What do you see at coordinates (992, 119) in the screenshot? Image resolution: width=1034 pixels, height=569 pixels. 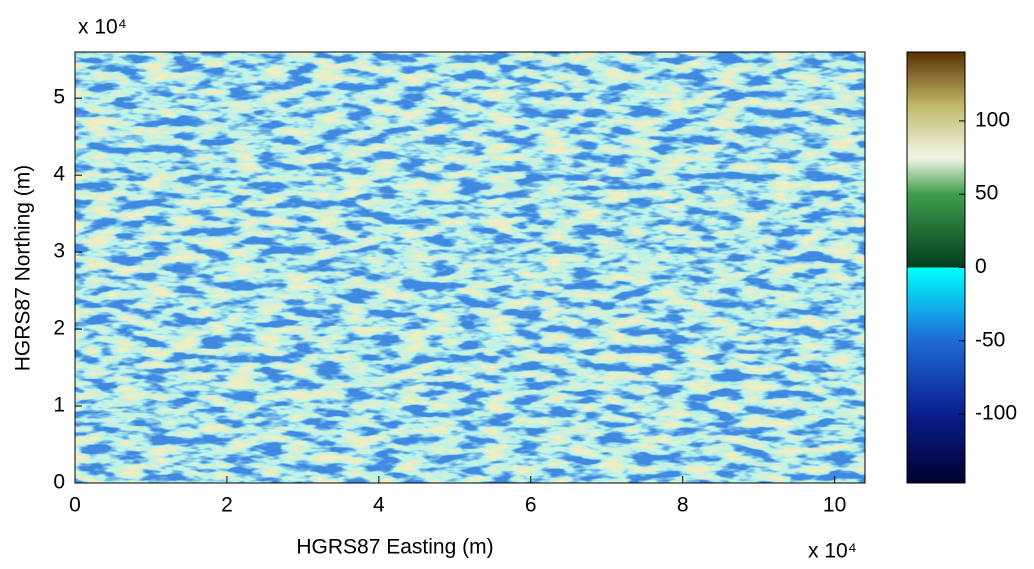 I see `colorbar-tick-label: 100` at bounding box center [992, 119].